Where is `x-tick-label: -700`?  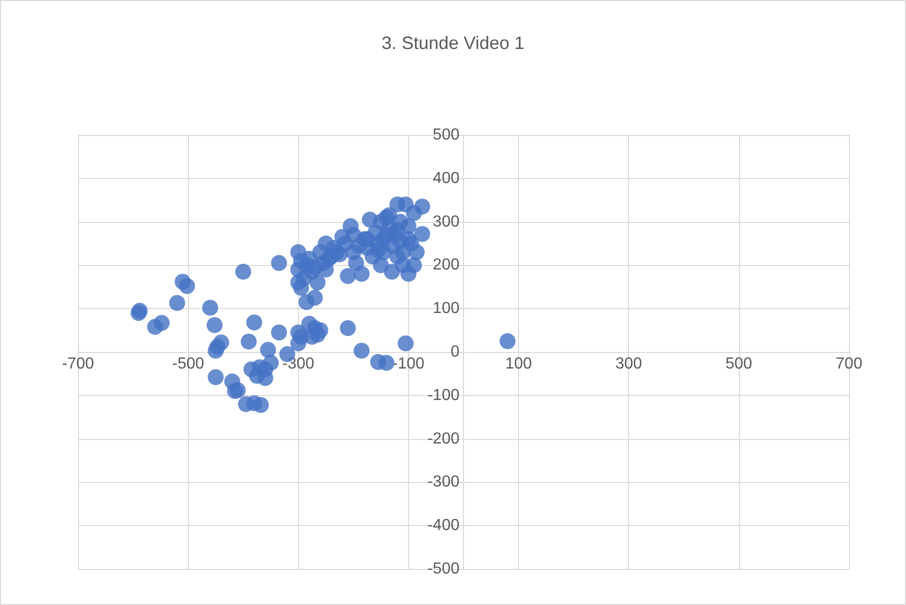 x-tick-label: -700 is located at coordinates (78, 364).